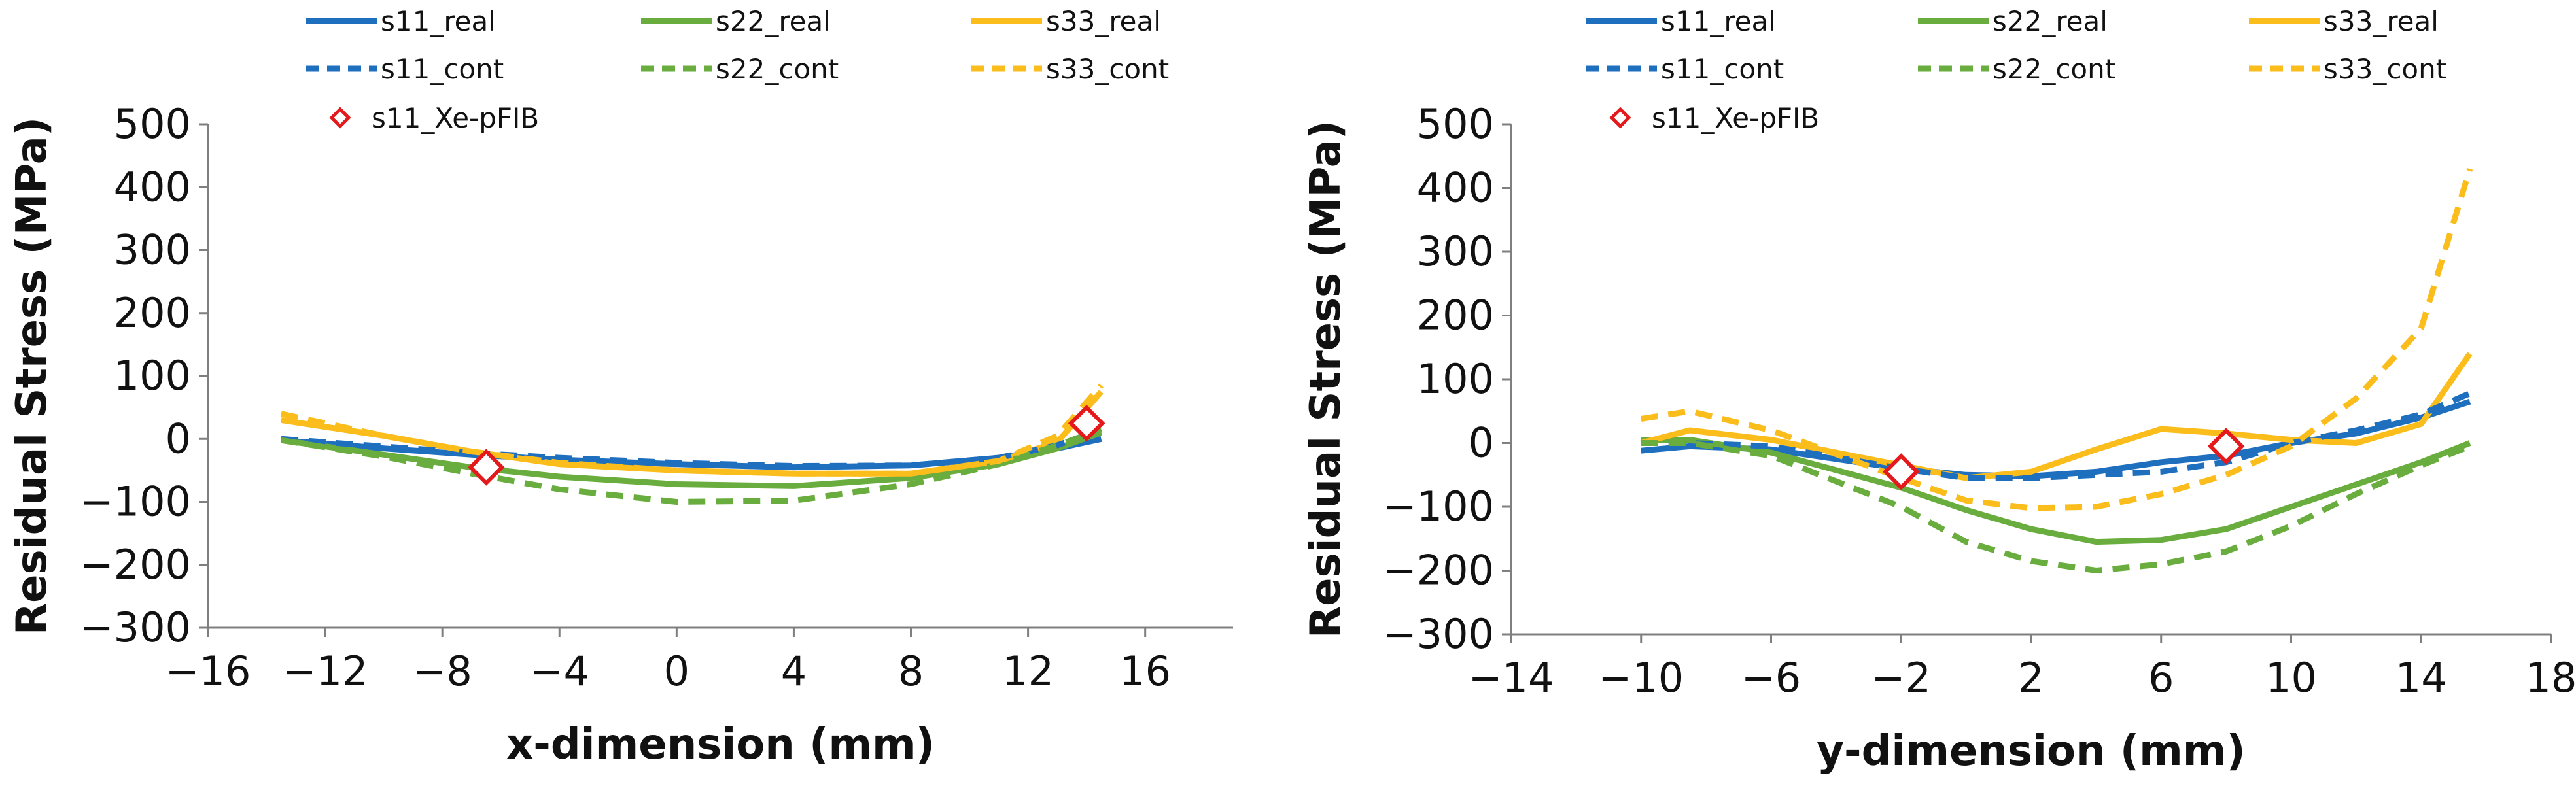  What do you see at coordinates (1771, 678) in the screenshot?
I see `x-tick-label: −6` at bounding box center [1771, 678].